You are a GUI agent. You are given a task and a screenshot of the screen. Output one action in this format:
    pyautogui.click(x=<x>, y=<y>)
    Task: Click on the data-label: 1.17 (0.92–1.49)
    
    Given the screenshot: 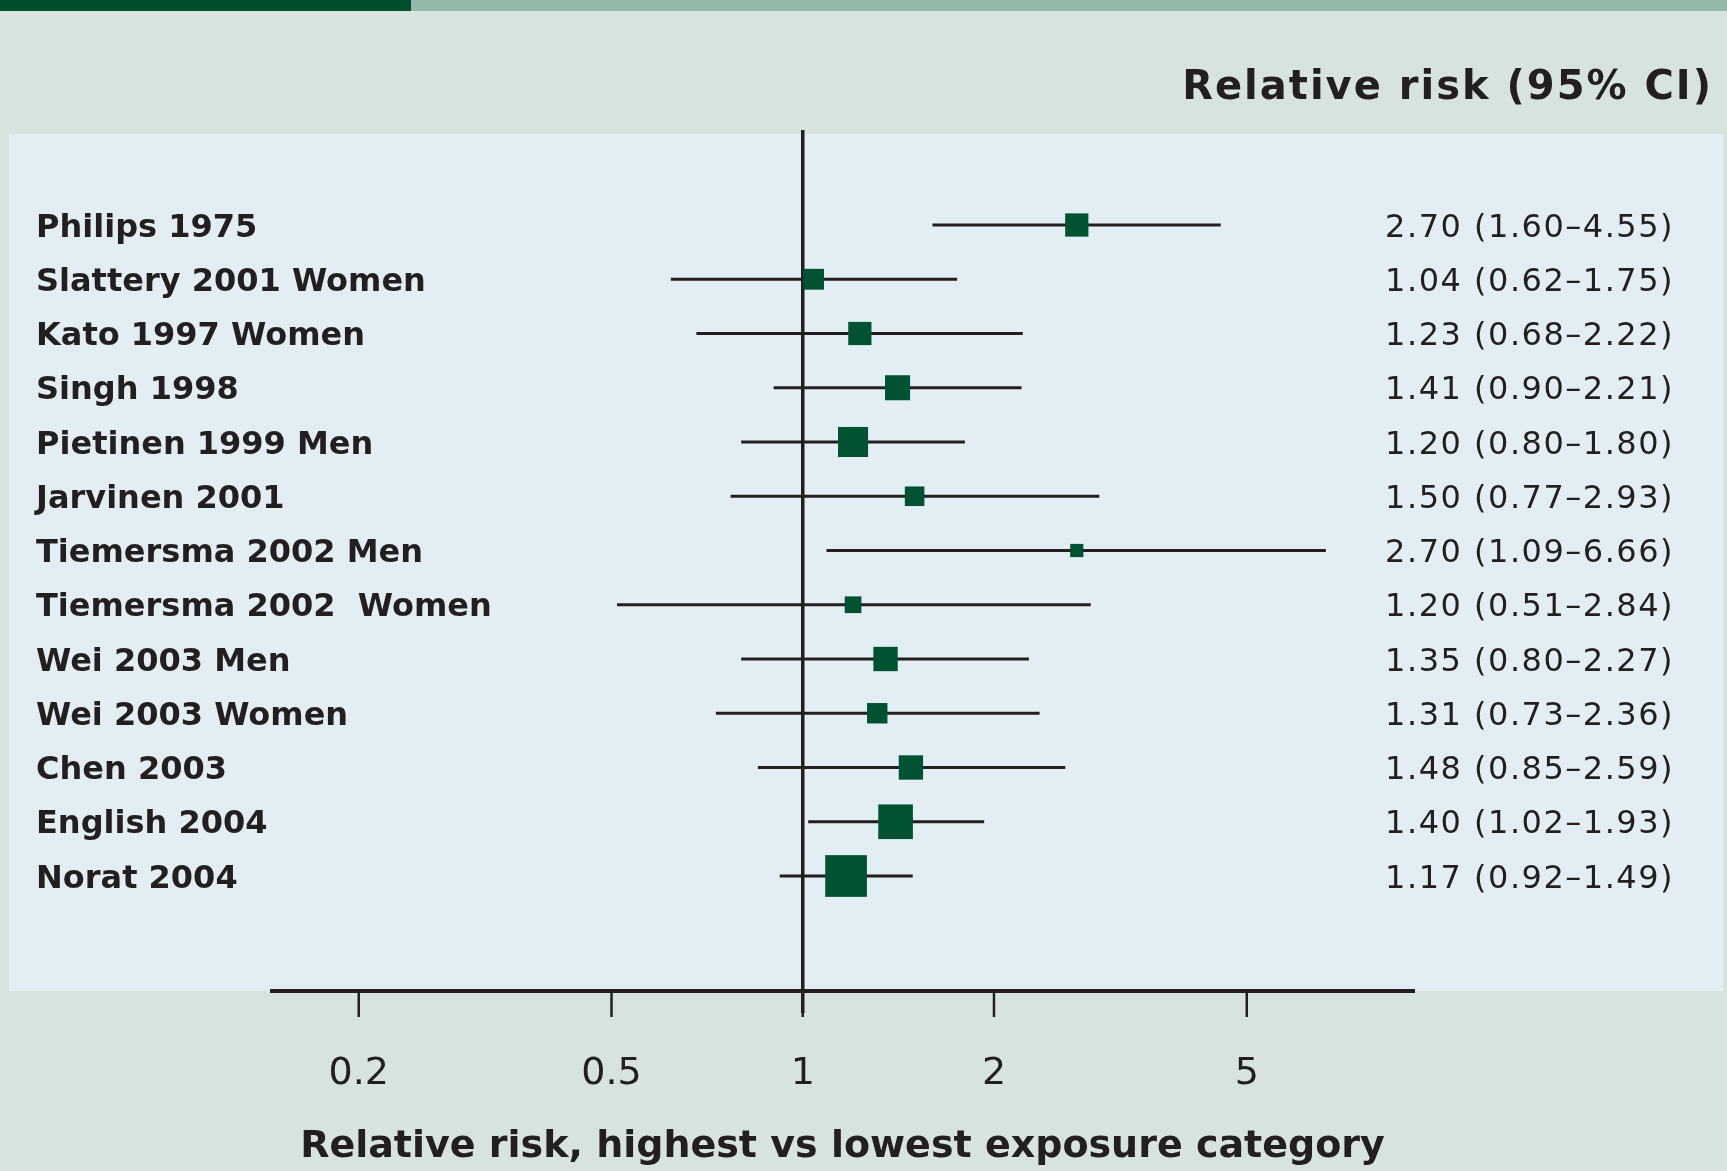 What is the action you would take?
    pyautogui.click(x=1529, y=876)
    